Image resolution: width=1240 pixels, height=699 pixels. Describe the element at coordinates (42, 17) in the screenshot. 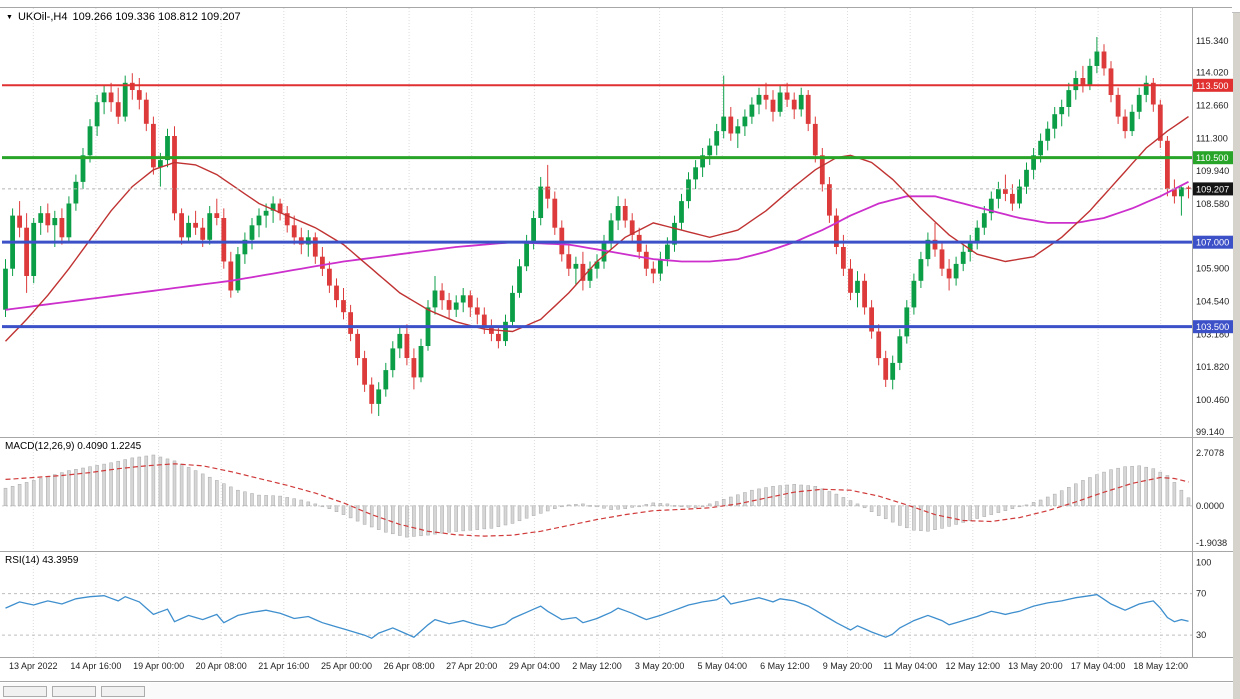

I see `symbol-label: UKOil-,H4` at that location.